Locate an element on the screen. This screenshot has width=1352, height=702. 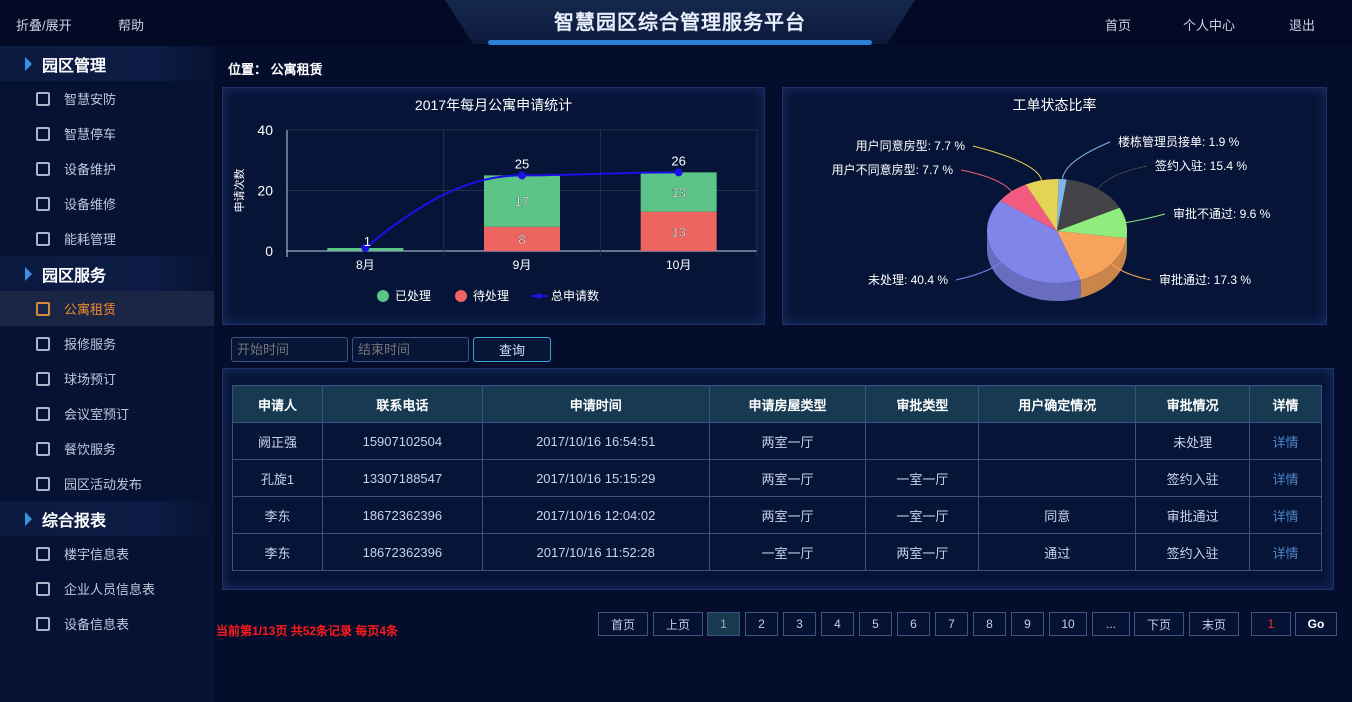
sidebar-item-label: 企业人员信息表 is located at coordinates (110, 589).